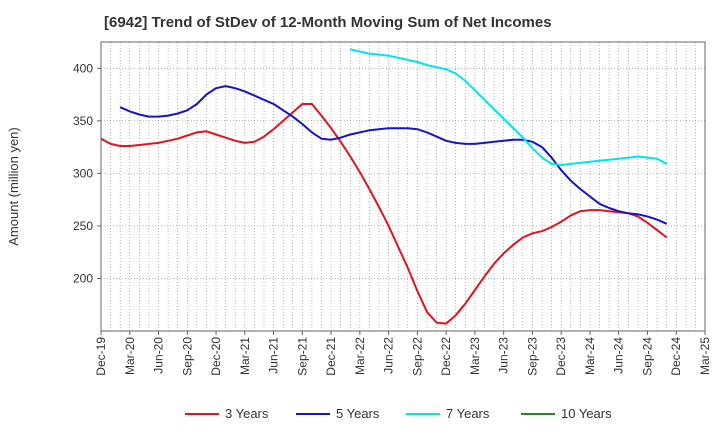 The image size is (720, 445). What do you see at coordinates (274, 355) in the screenshot?
I see `x-tick-label: Jun-21` at bounding box center [274, 355].